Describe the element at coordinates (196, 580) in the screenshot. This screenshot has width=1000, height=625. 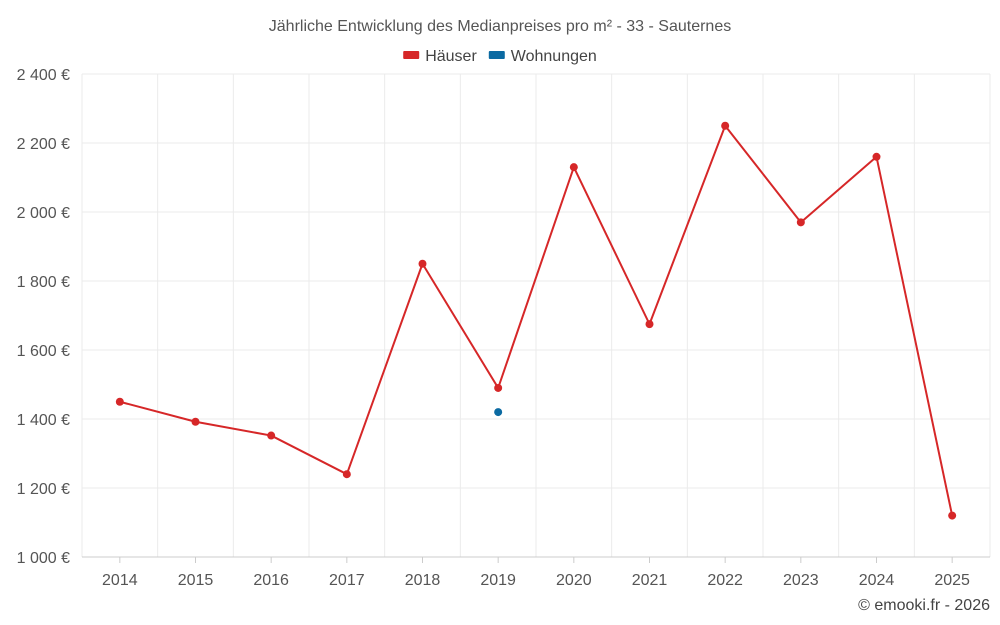
I see `x-tick-label: 2015` at that location.